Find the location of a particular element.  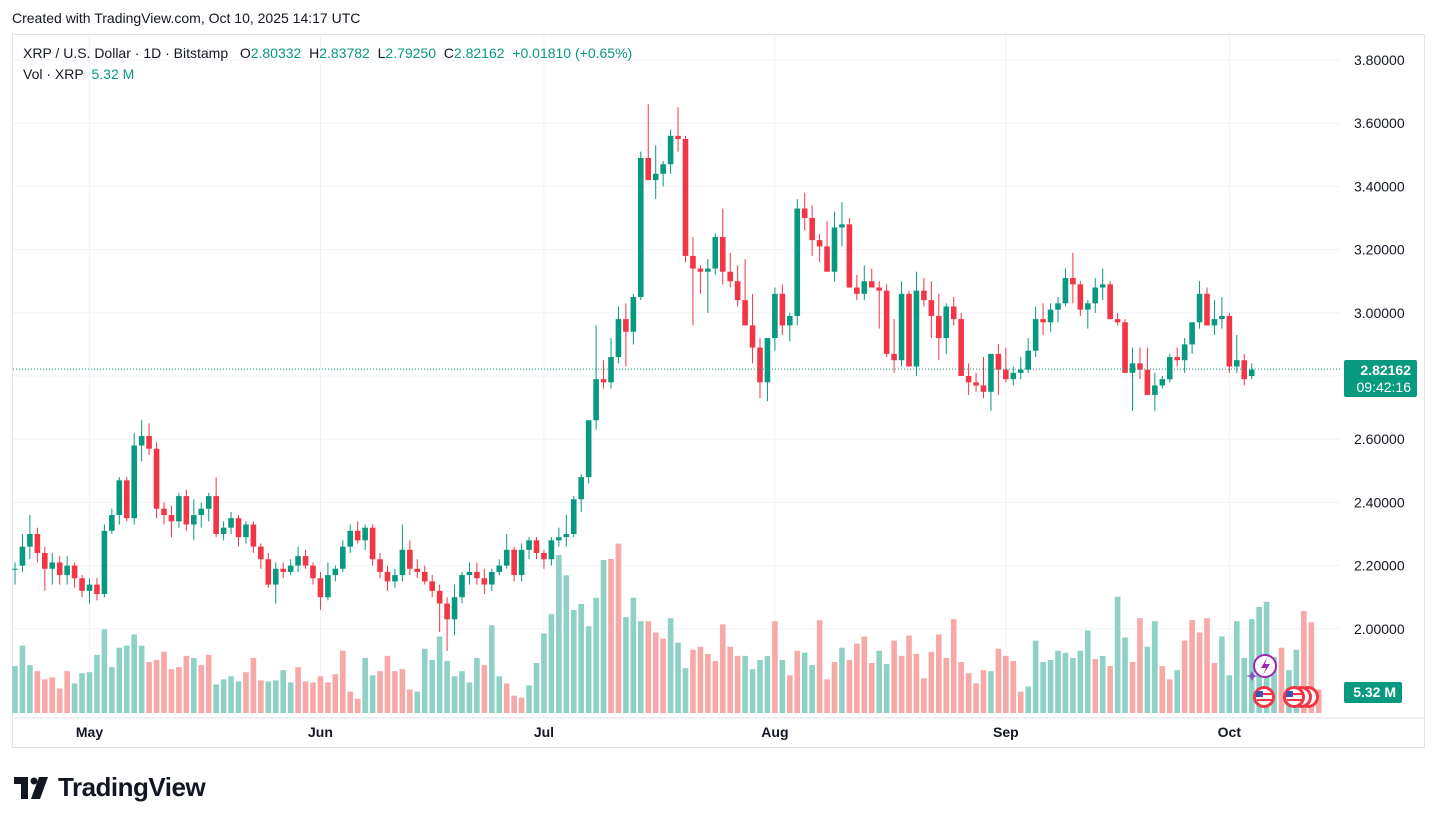

y-tick-label: 3.00000 is located at coordinates (1379, 313).